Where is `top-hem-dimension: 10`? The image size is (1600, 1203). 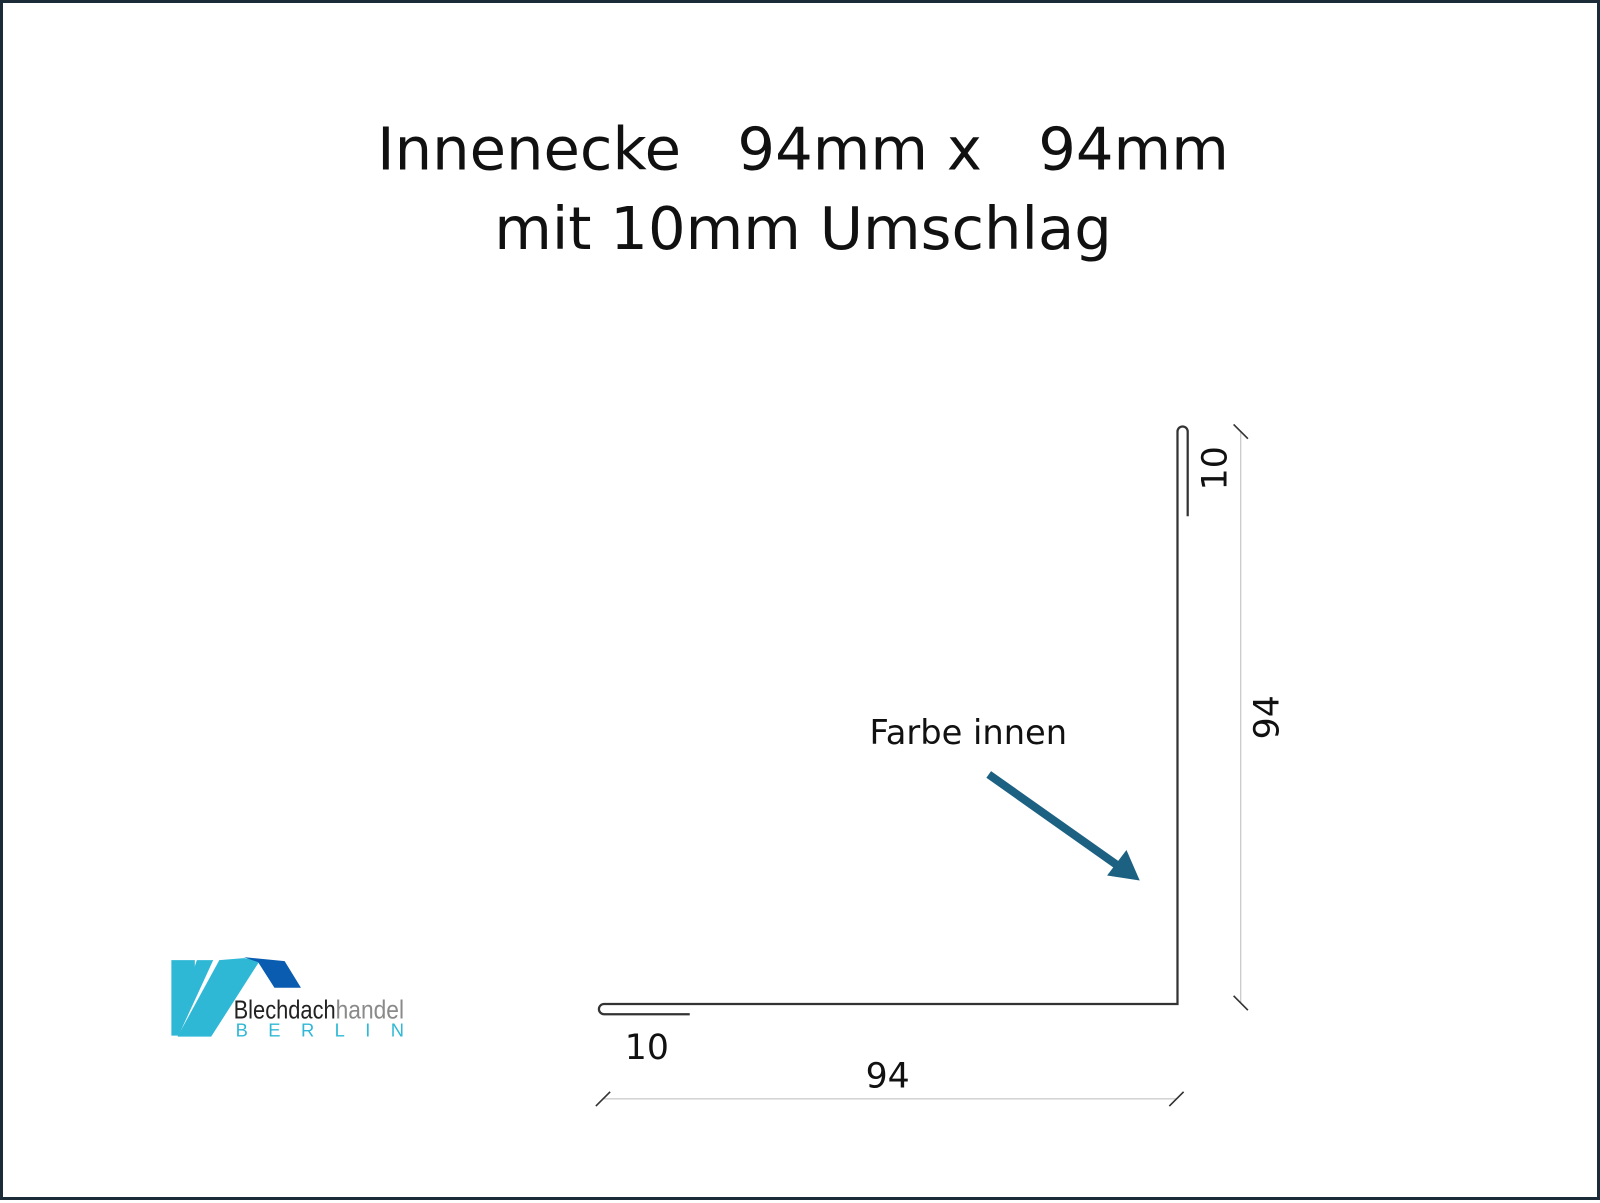
top-hem-dimension: 10 is located at coordinates (1215, 468).